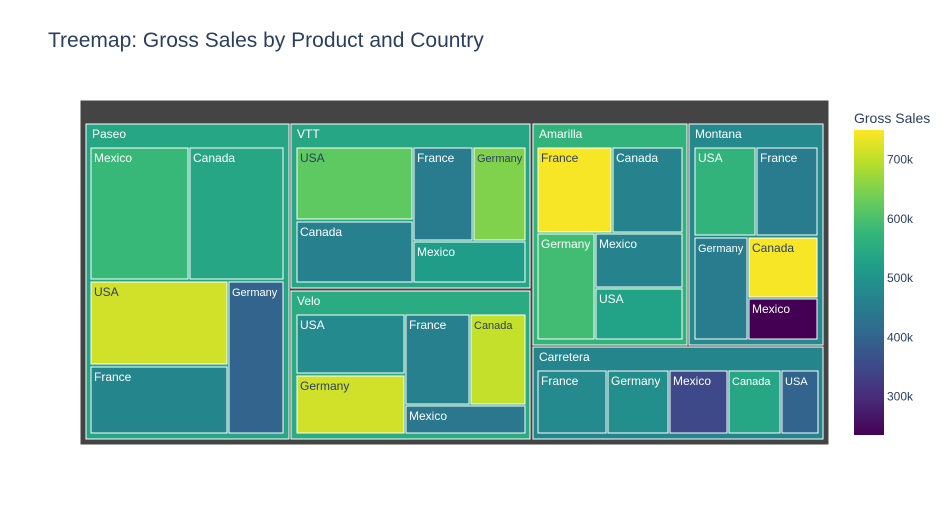 This screenshot has width=952, height=525. What do you see at coordinates (900, 337) in the screenshot?
I see `colorbar-tick-label: 400k` at bounding box center [900, 337].